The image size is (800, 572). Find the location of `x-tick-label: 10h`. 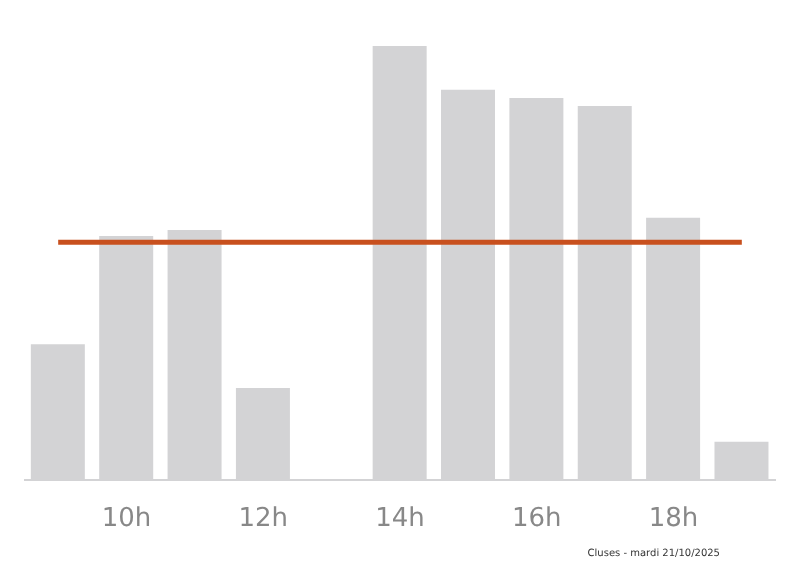

x-tick-label: 10h is located at coordinates (126, 519).